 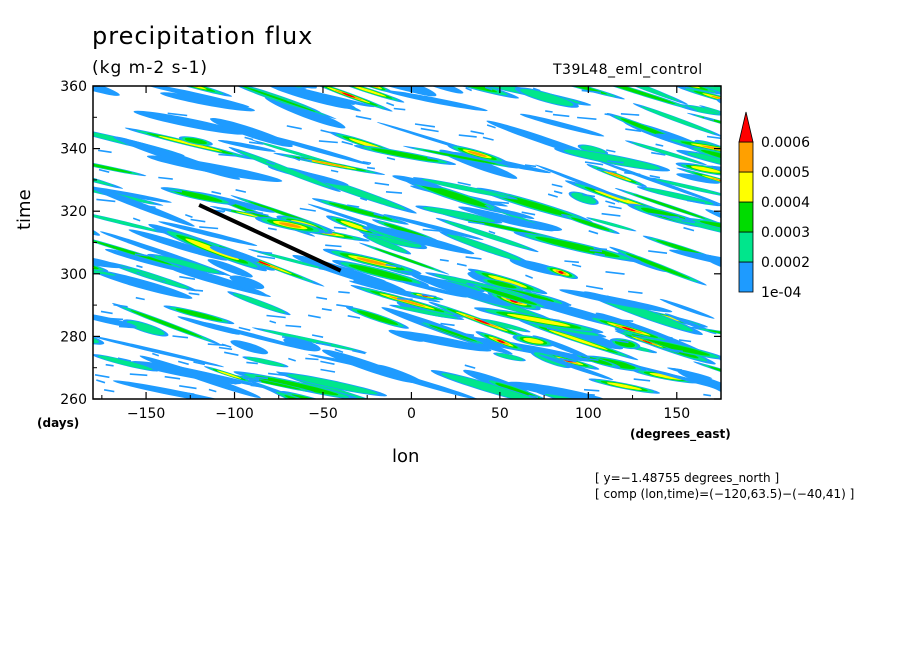 I want to click on x-tick-label: 0, so click(x=411, y=414).